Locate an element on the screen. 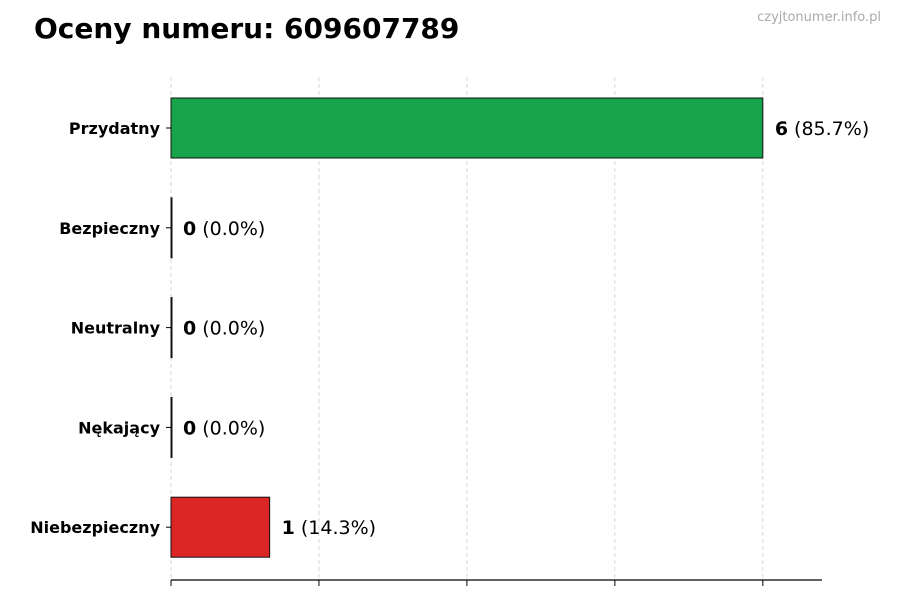  watermark: czyjtonumer.info.pl is located at coordinates (819, 17).